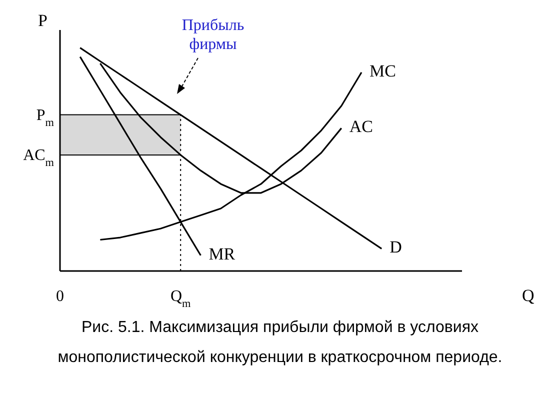  Describe the element at coordinates (60, 296) in the screenshot. I see `x-tick-label: 0` at that location.